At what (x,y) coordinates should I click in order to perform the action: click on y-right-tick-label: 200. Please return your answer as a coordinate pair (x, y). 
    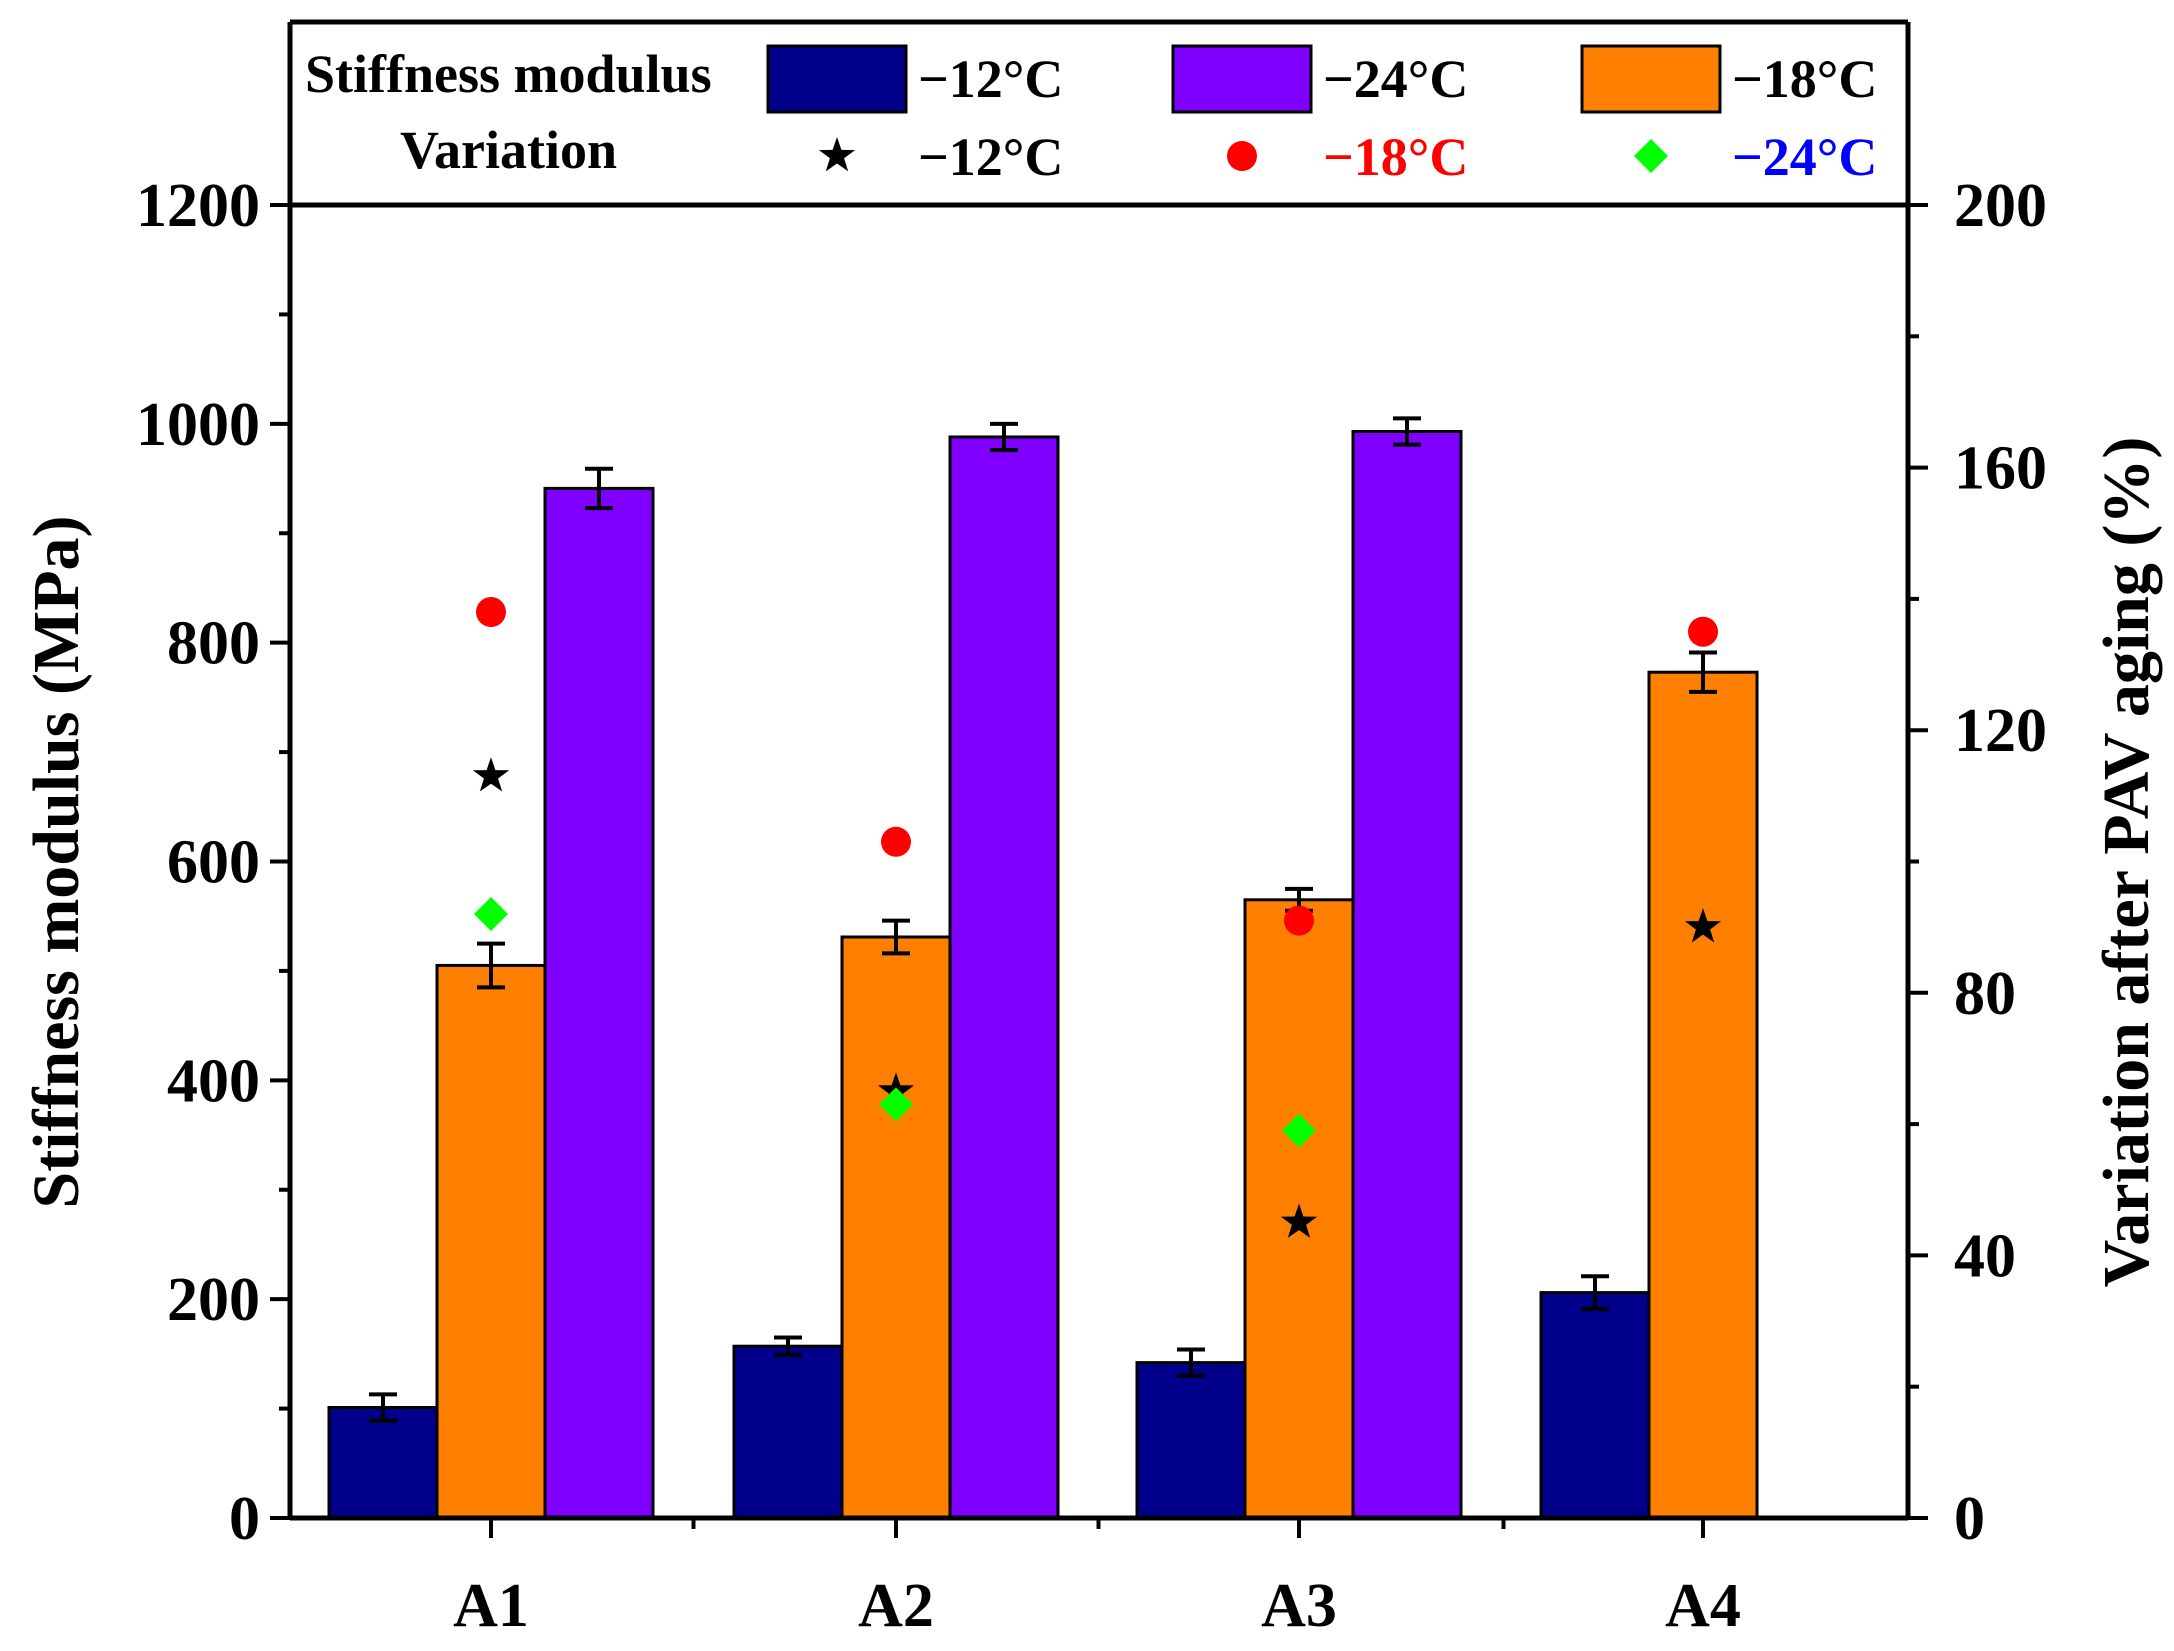
    Looking at the image, I should click on (2000, 206).